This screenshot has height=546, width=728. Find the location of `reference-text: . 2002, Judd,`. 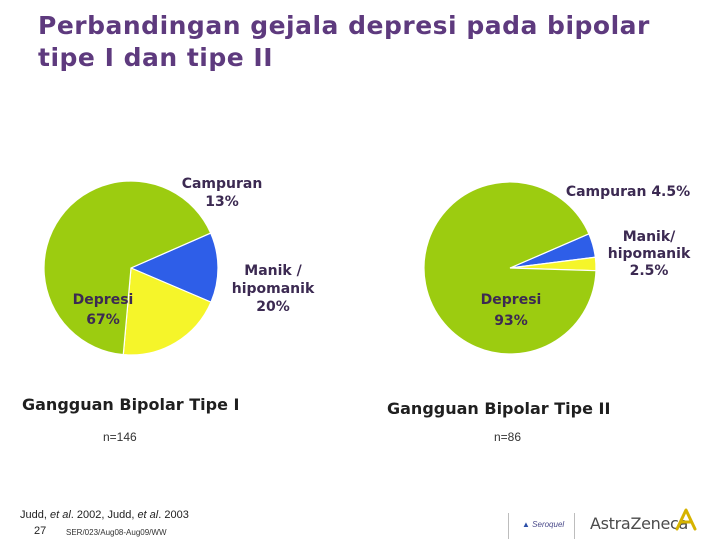

reference-text: . 2002, Judd, is located at coordinates (104, 515).